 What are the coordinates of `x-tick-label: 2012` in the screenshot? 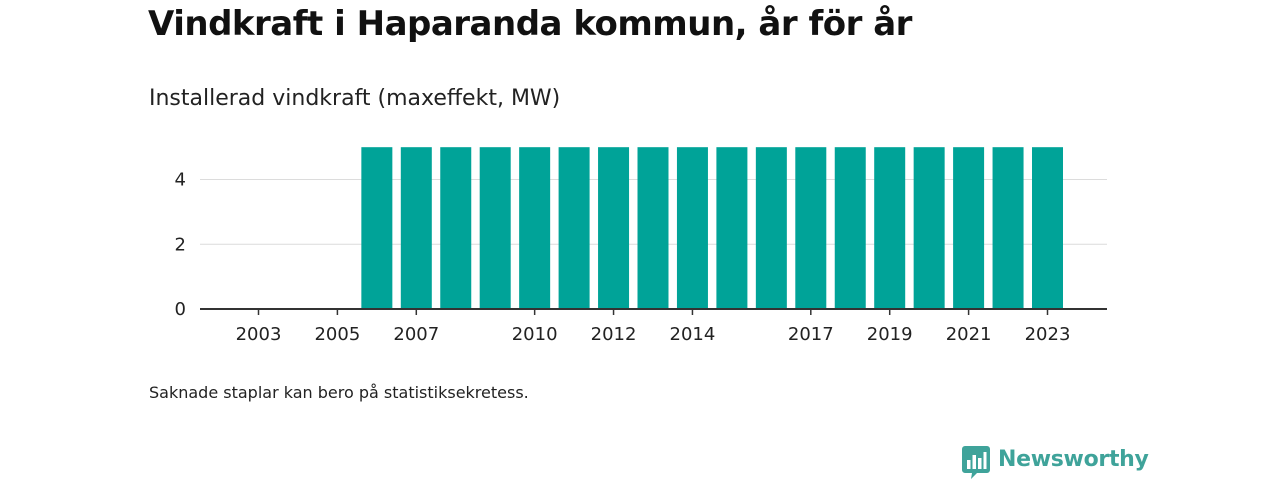 It's located at (614, 334).